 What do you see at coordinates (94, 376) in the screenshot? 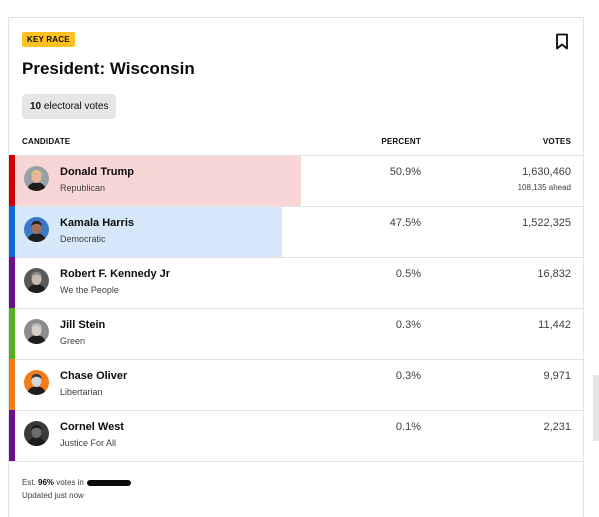
I see `candidate-name: Chase Oliver` at bounding box center [94, 376].